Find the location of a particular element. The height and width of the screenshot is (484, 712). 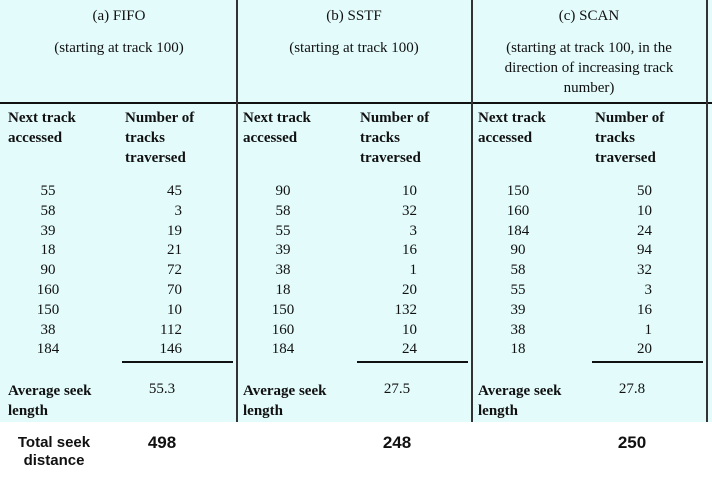

panel-title: (c) SCAN is located at coordinates (589, 16).